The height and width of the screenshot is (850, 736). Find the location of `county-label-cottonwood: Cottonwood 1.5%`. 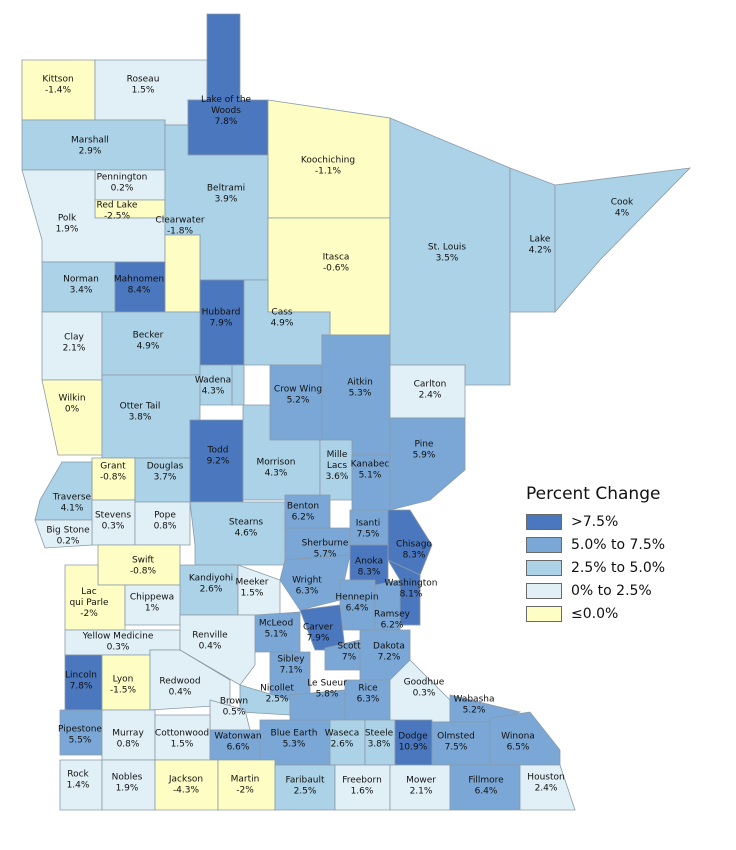

county-label-cottonwood: Cottonwood 1.5% is located at coordinates (182, 739).